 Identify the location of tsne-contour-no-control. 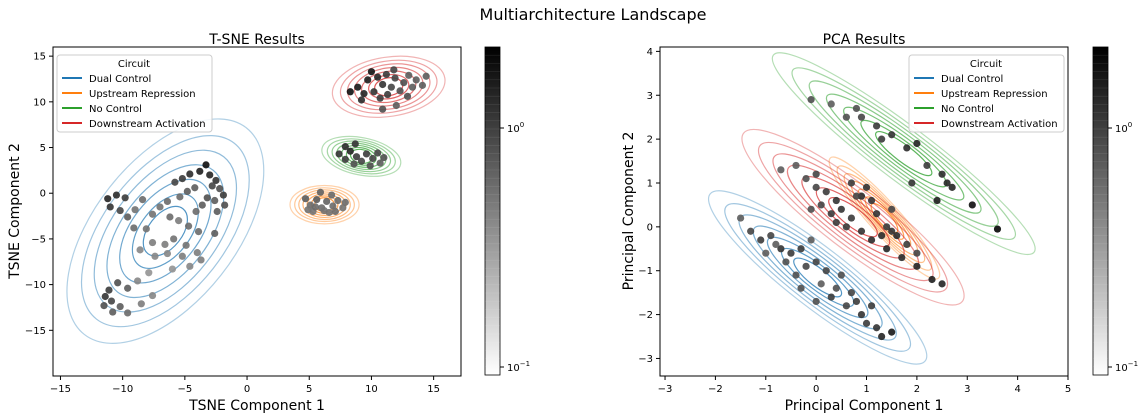
(361, 156).